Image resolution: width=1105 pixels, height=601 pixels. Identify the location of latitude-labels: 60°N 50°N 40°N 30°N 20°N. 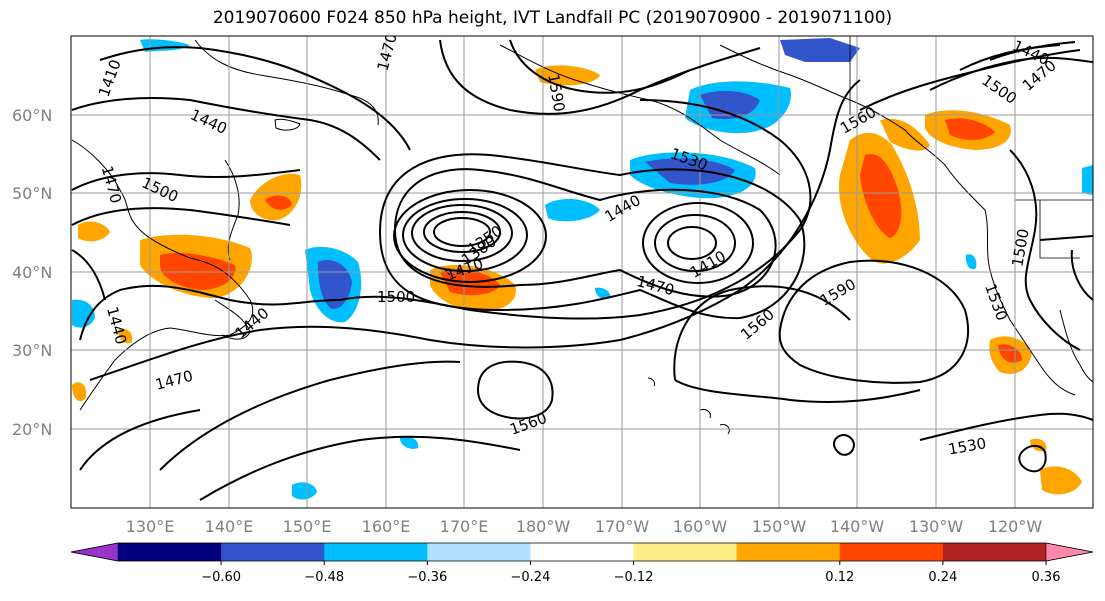
(32, 272).